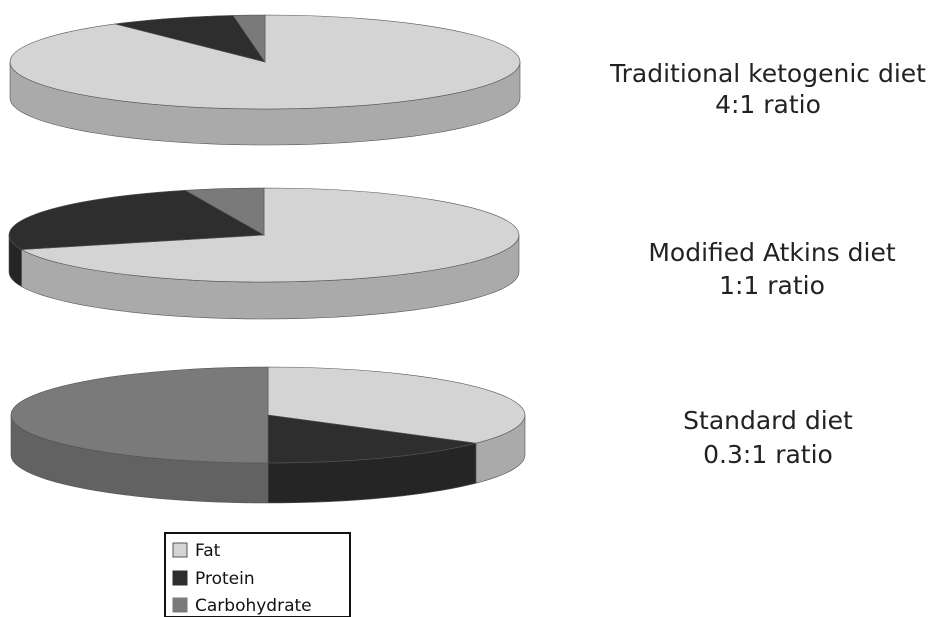 The image size is (947, 617). What do you see at coordinates (772, 252) in the screenshot?
I see `pie-title-2: Modified Atkins diet` at bounding box center [772, 252].